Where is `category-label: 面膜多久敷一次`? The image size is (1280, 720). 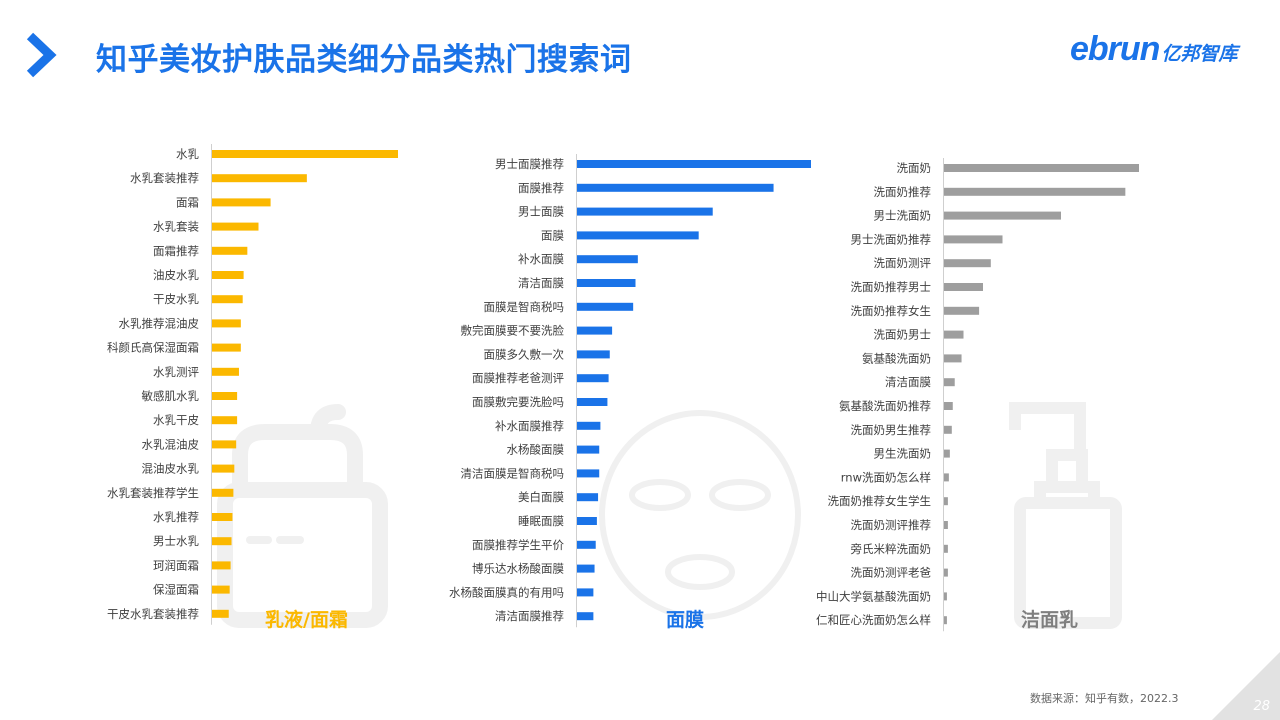 category-label: 面膜多久敷一次 is located at coordinates (524, 354).